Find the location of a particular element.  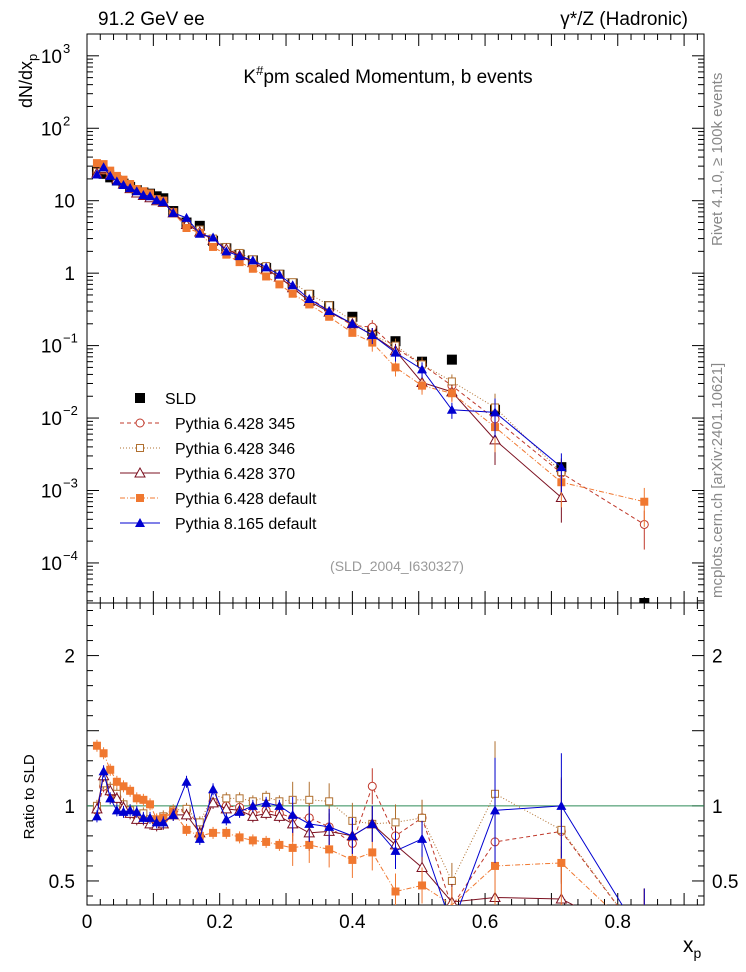

process-label: γ*/Z (Hadronic) is located at coordinates (624, 19).